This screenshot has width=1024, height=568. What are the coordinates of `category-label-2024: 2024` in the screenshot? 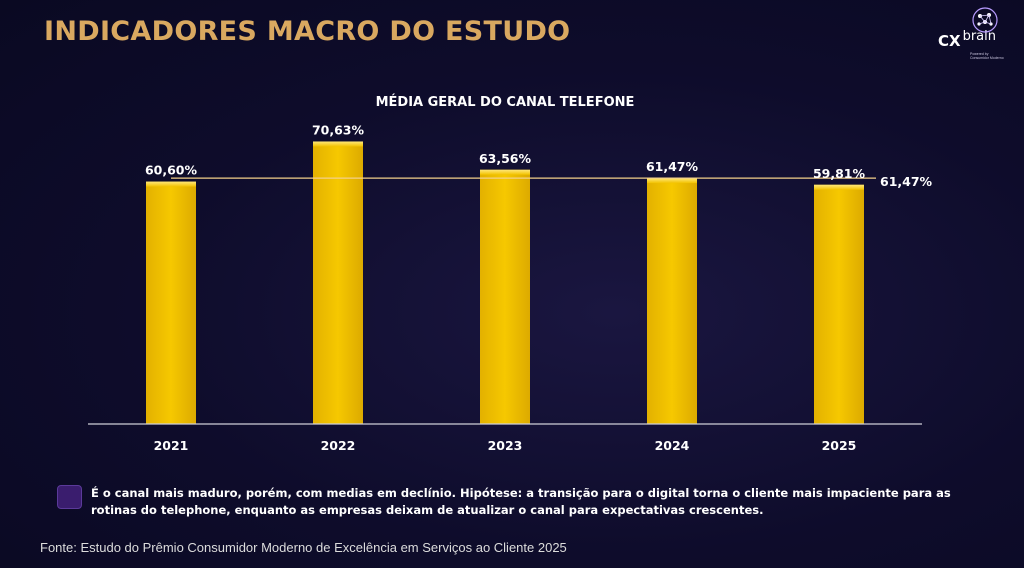 It's located at (672, 445).